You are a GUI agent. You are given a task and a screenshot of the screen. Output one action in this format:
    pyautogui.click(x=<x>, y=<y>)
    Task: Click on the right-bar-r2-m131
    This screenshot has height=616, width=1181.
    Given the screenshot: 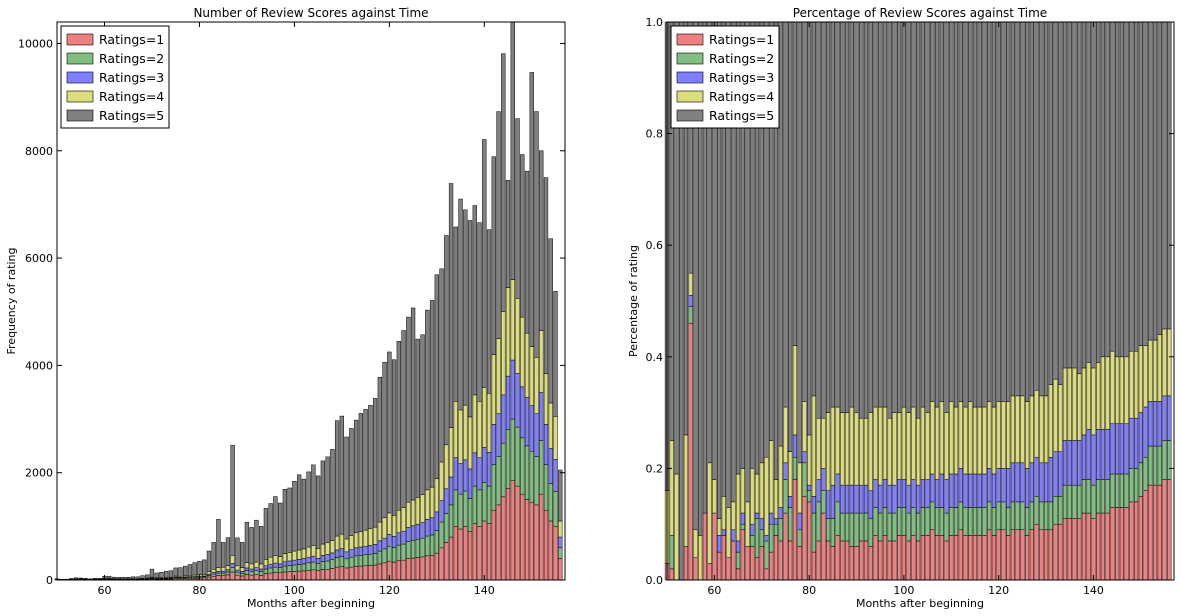 What is the action you would take?
    pyautogui.click(x=1050, y=516)
    